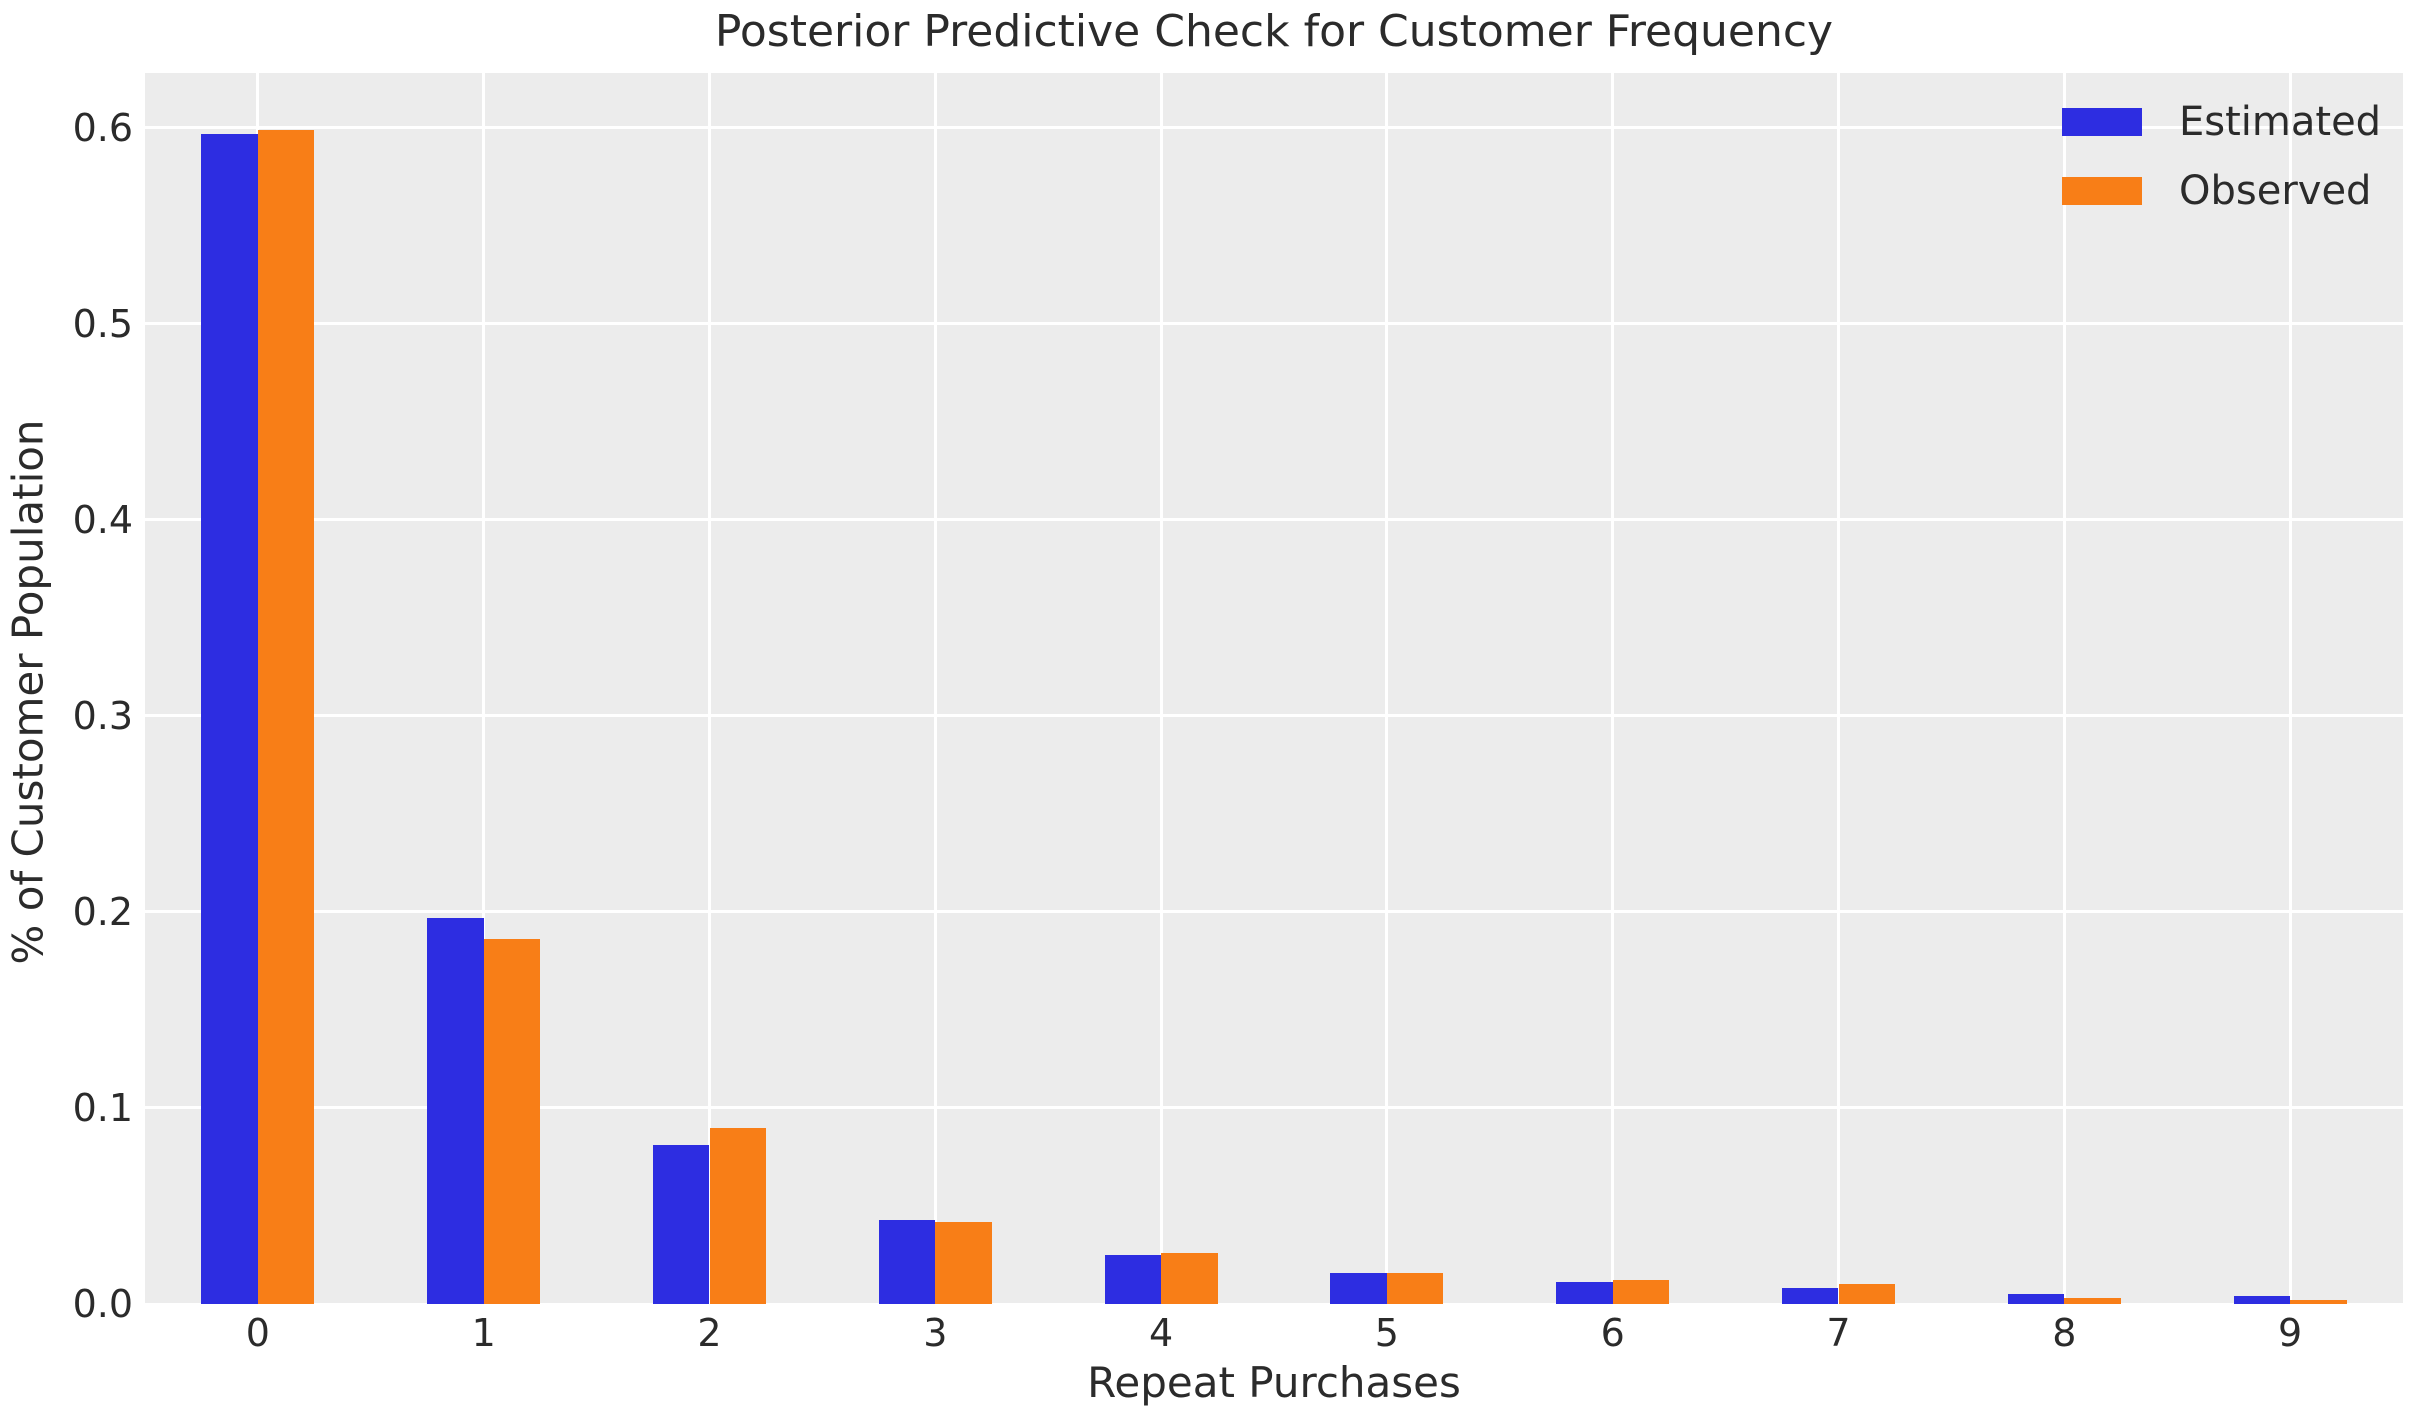  Describe the element at coordinates (257, 1333) in the screenshot. I see `x-tick-label: 0` at that location.